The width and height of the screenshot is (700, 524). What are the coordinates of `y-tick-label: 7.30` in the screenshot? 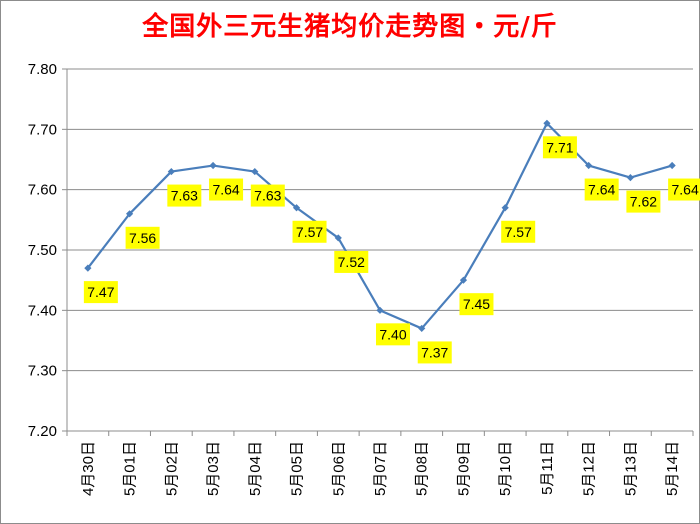 It's located at (42, 371).